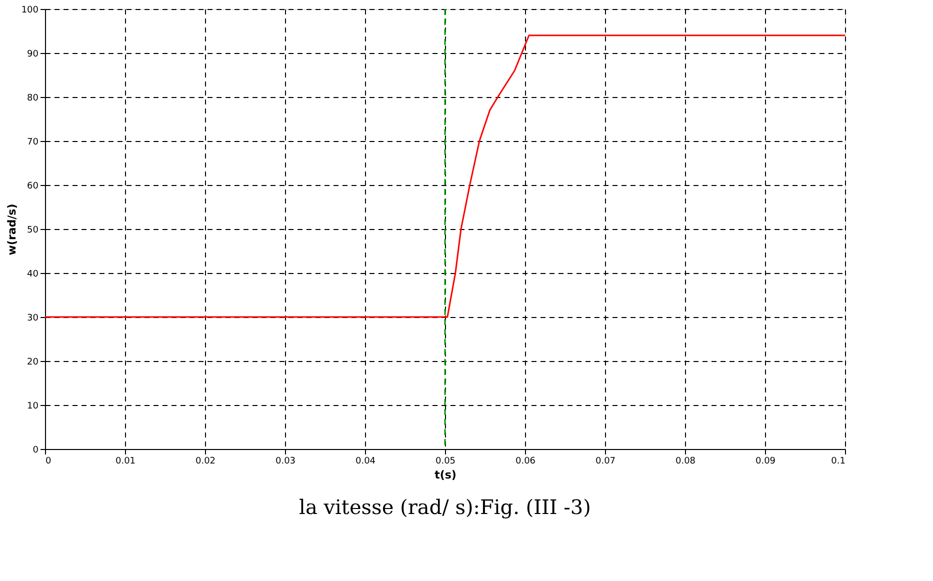 The image size is (933, 581). Describe the element at coordinates (765, 461) in the screenshot. I see `x-tick-label: 0.09` at that location.